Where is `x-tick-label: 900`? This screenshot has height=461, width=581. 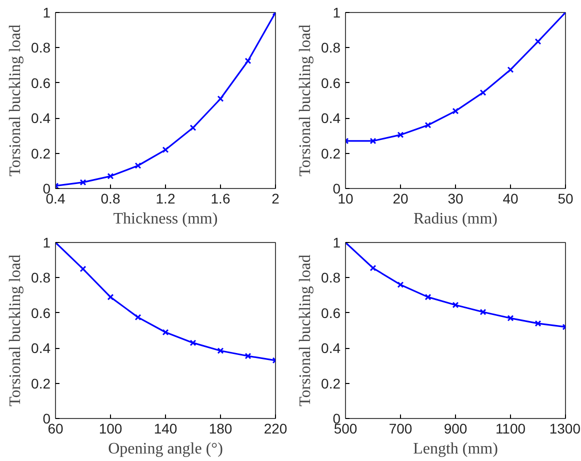
x-tick-label: 900 is located at coordinates (456, 428).